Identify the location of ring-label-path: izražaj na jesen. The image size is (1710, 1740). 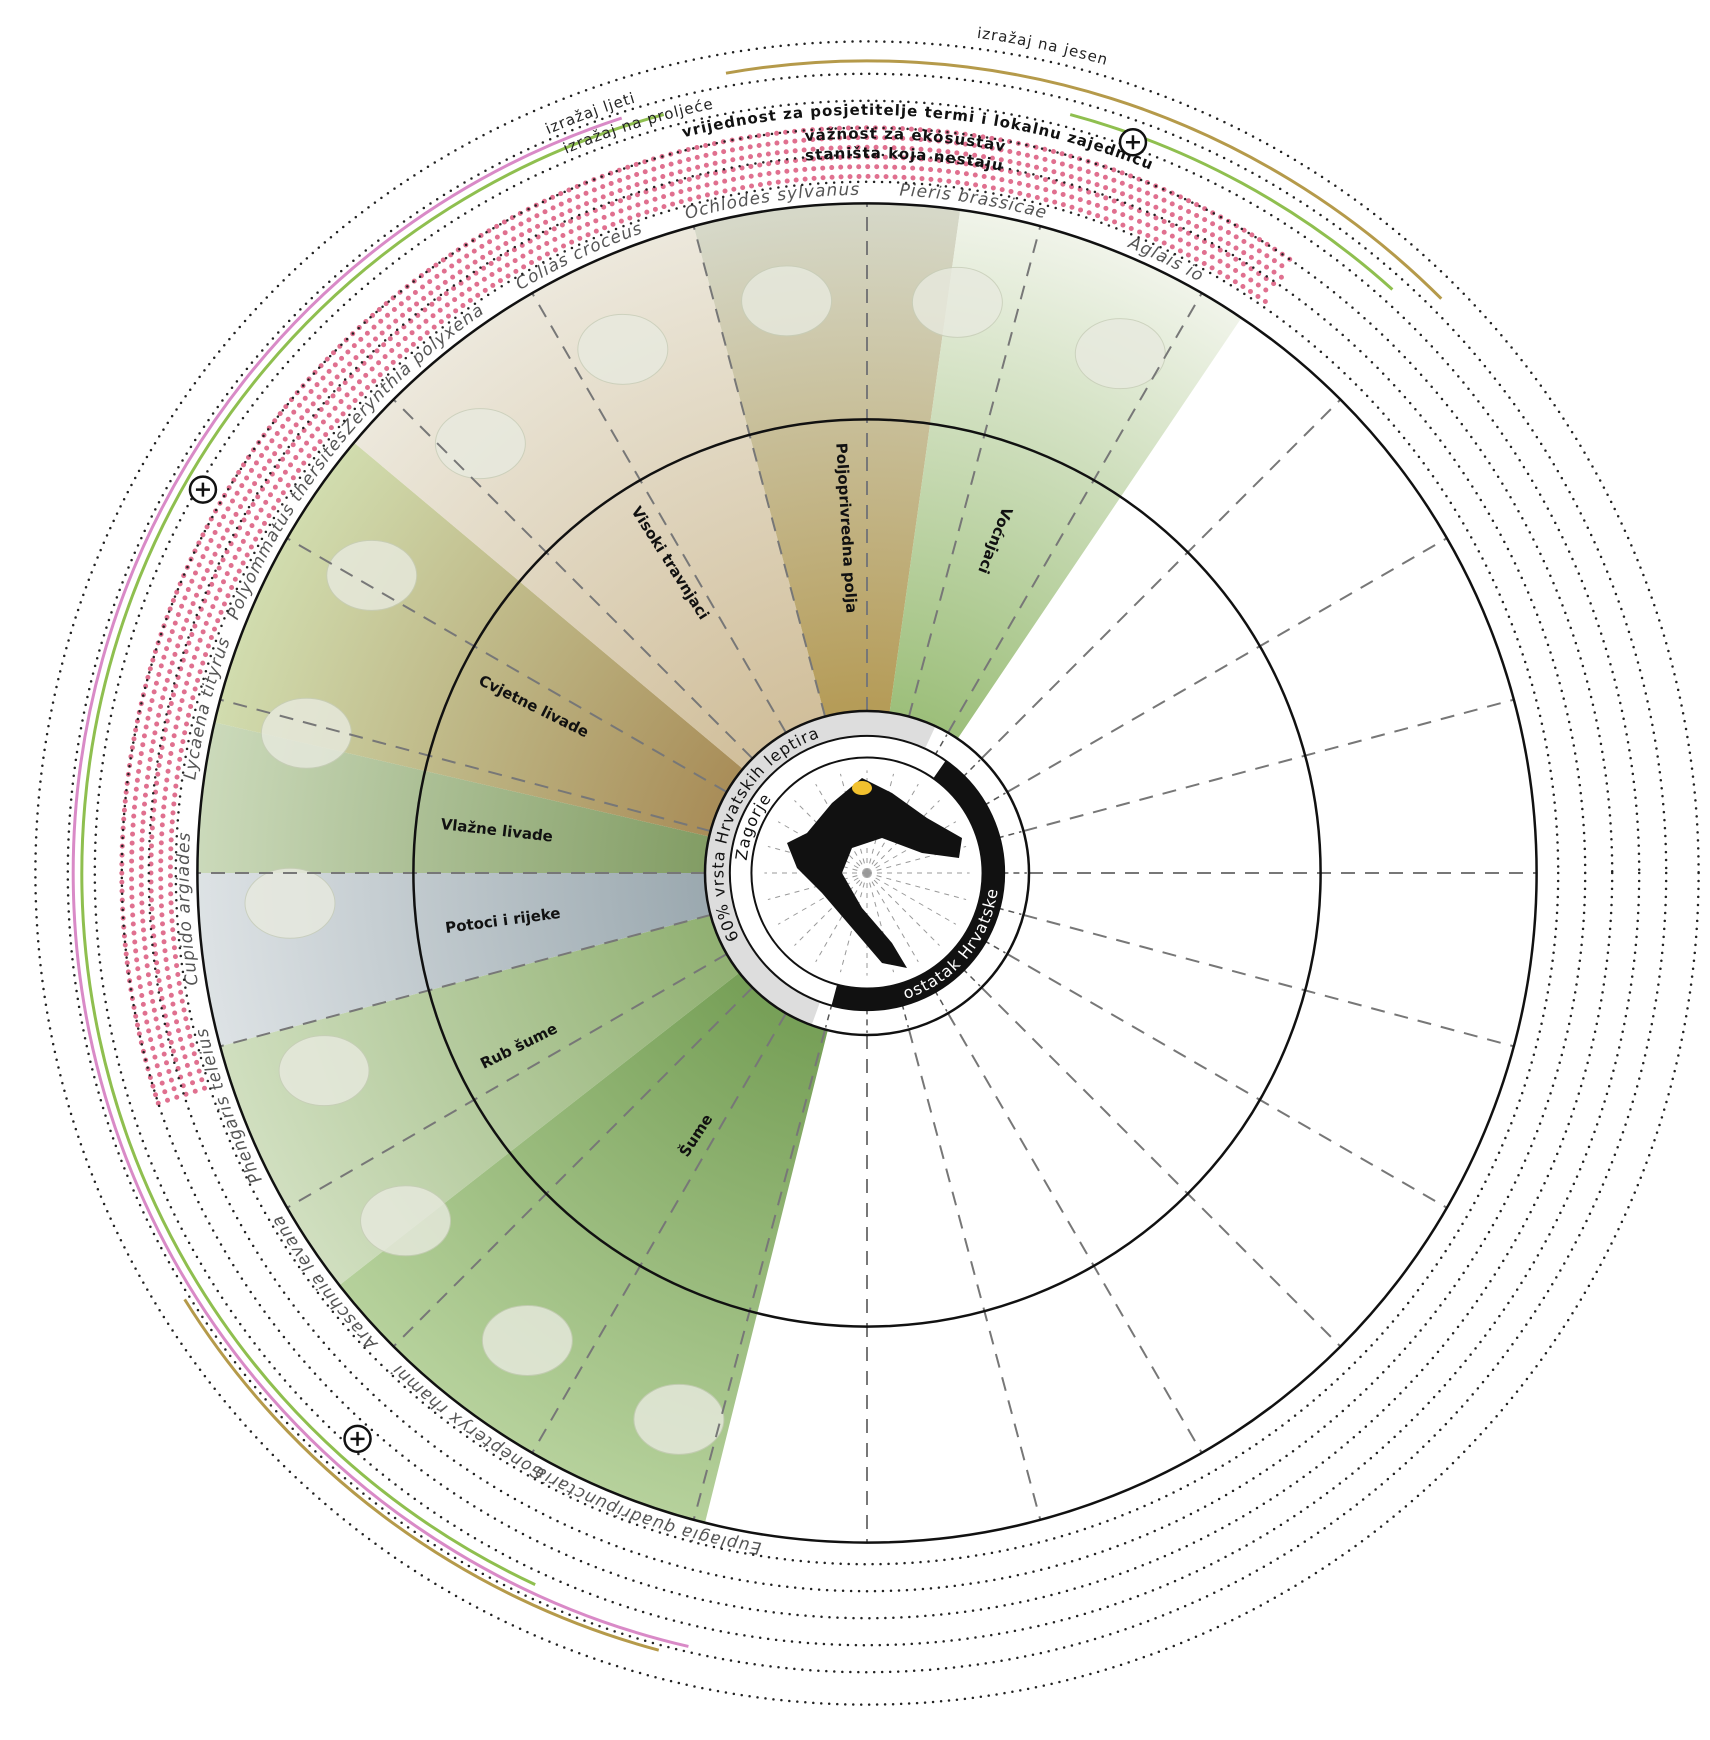
(1042, 46).